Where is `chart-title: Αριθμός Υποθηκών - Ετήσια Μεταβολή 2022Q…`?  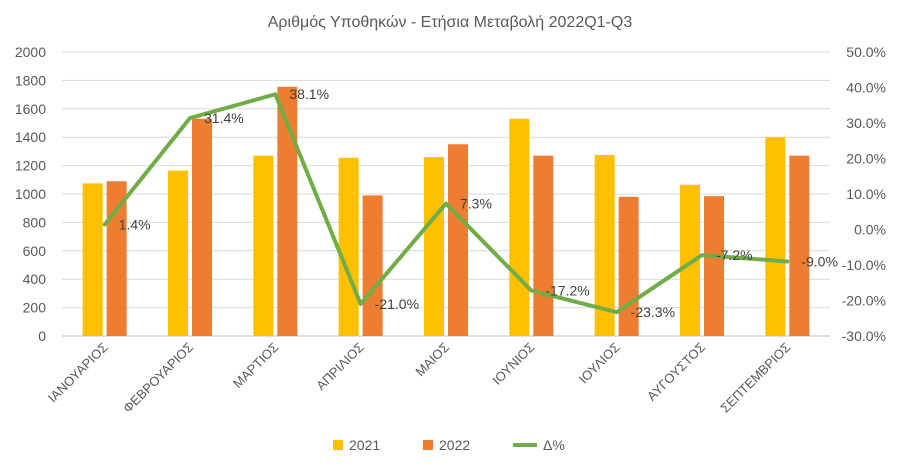 chart-title: Αριθμός Υποθηκών - Ετήσια Μεταβολή 2022Q… is located at coordinates (450, 22).